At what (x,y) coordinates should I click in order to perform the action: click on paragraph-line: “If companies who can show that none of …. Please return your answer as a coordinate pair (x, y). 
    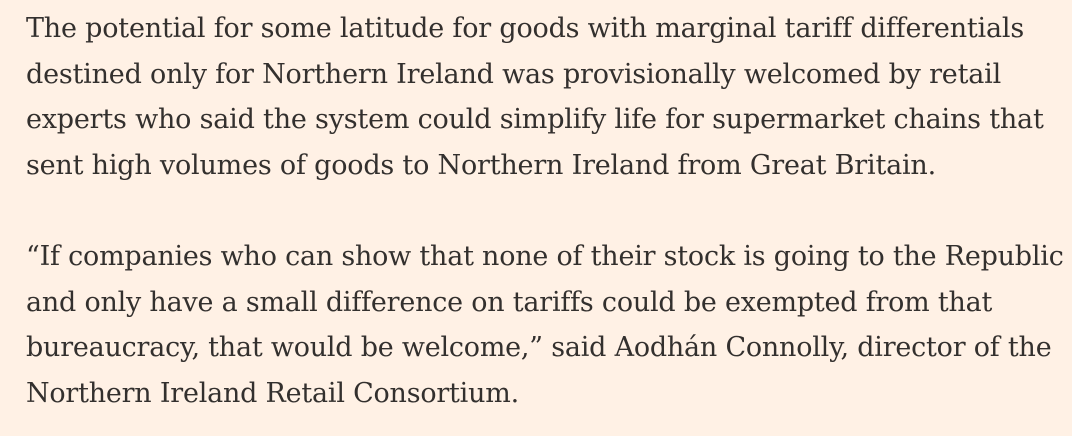
    Looking at the image, I should click on (545, 256).